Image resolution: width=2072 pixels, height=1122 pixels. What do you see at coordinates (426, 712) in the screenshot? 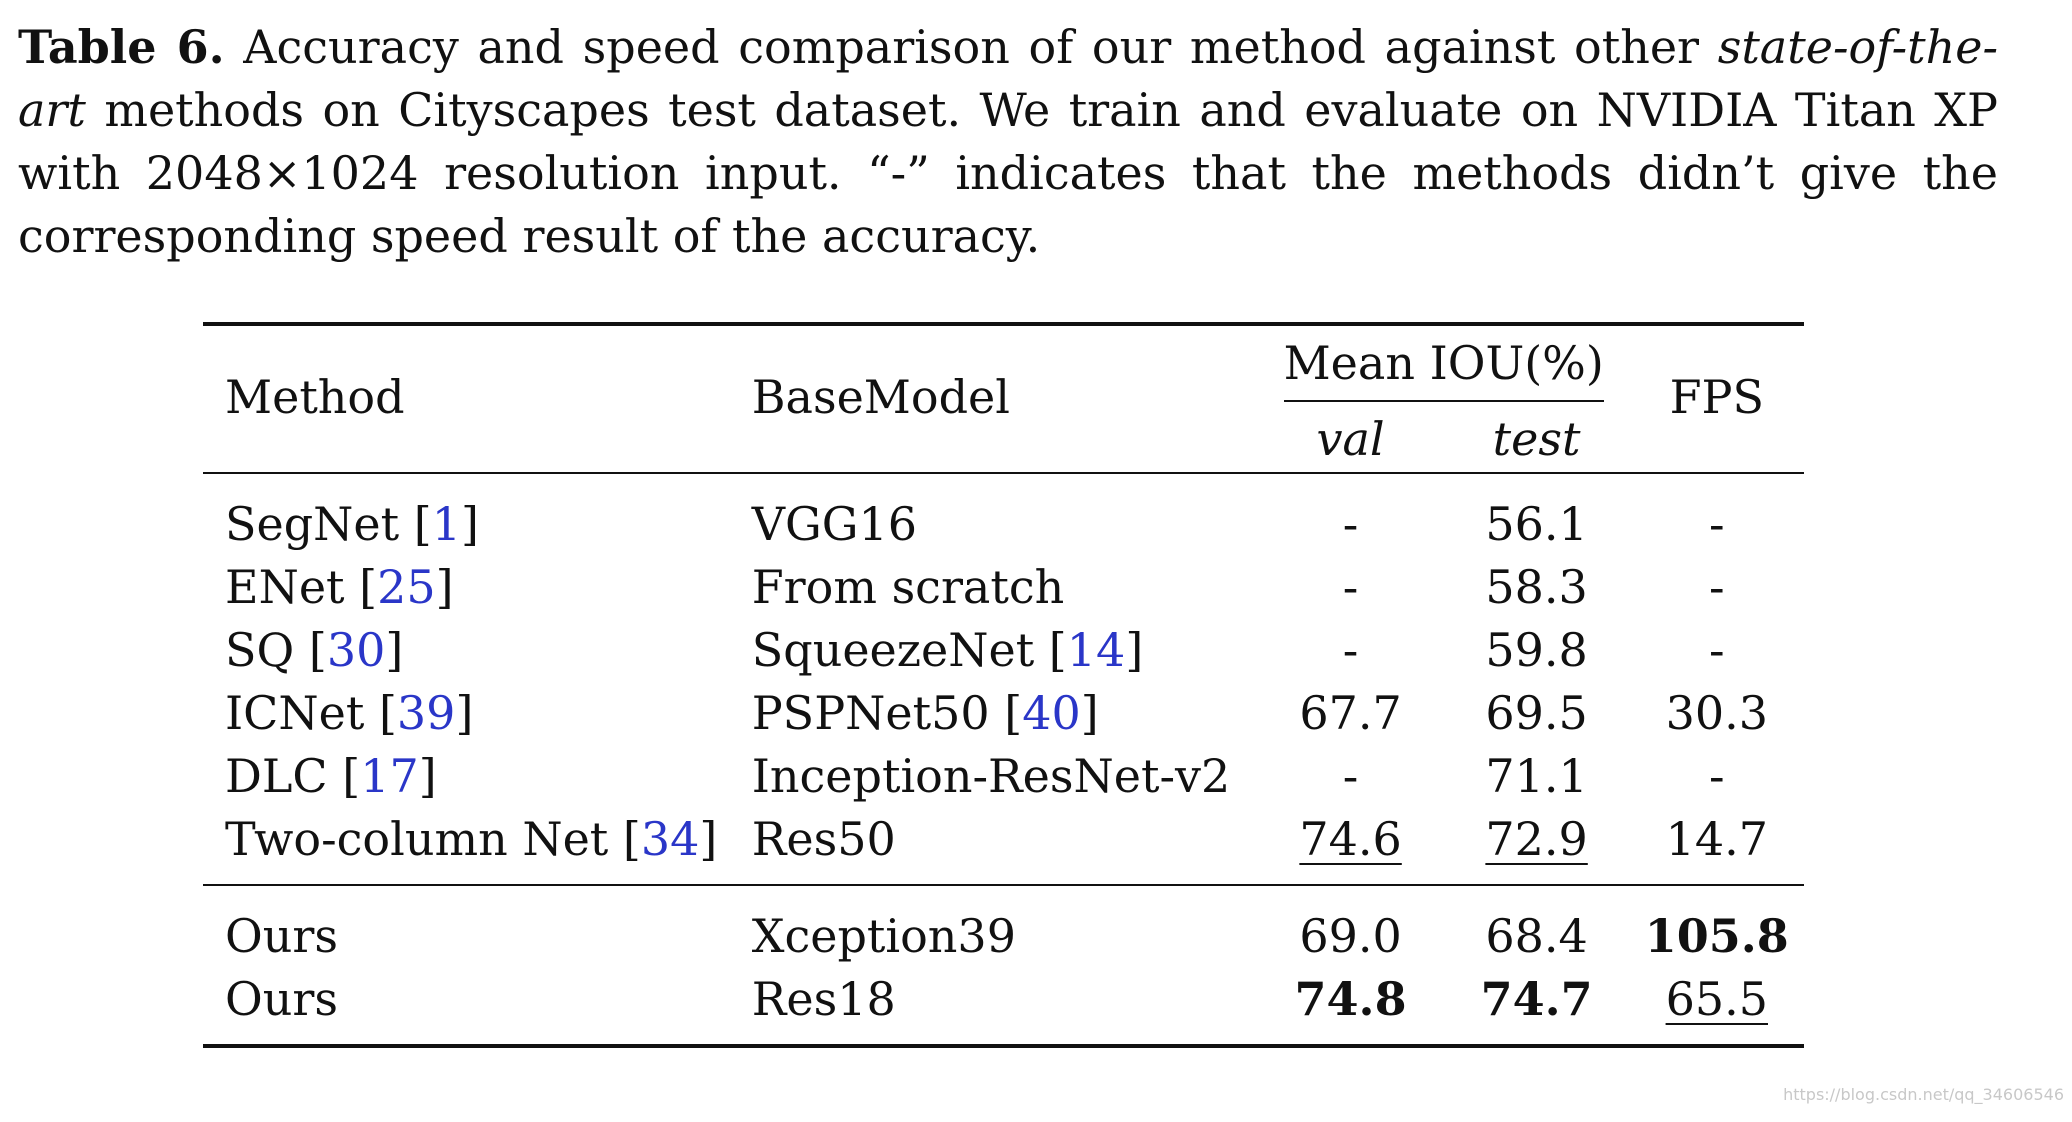
I see `citation-link: 39` at bounding box center [426, 712].